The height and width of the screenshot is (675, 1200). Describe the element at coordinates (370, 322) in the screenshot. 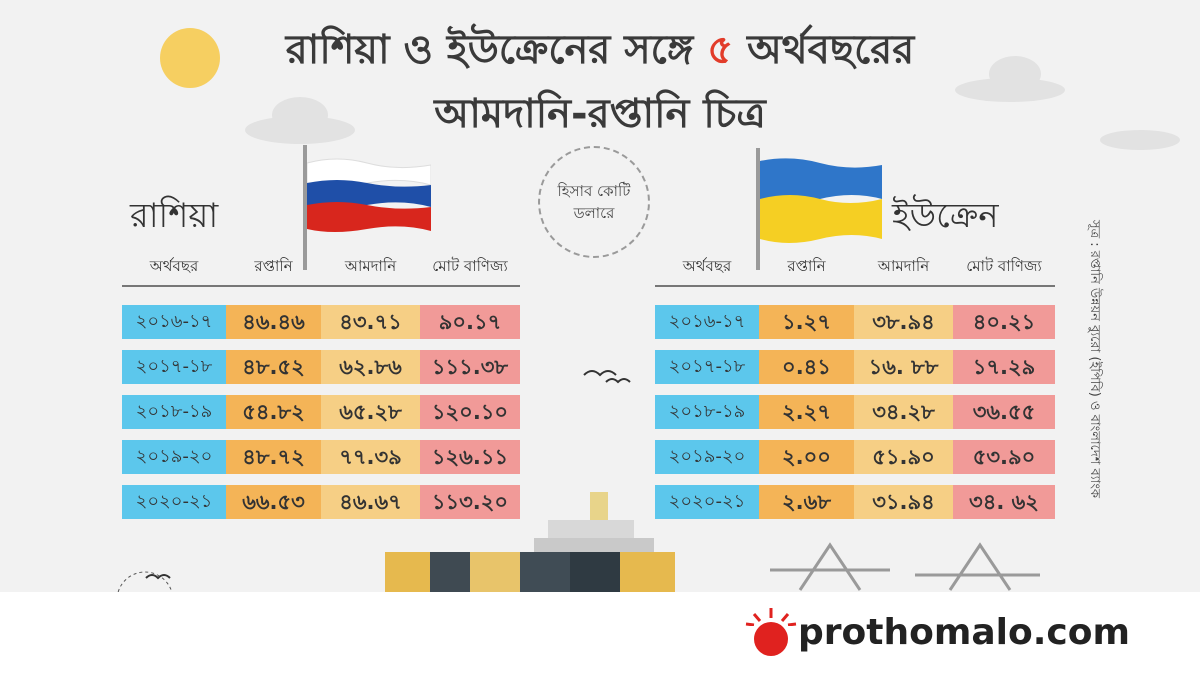

I see `cell-import: ৪৩.৭১` at that location.